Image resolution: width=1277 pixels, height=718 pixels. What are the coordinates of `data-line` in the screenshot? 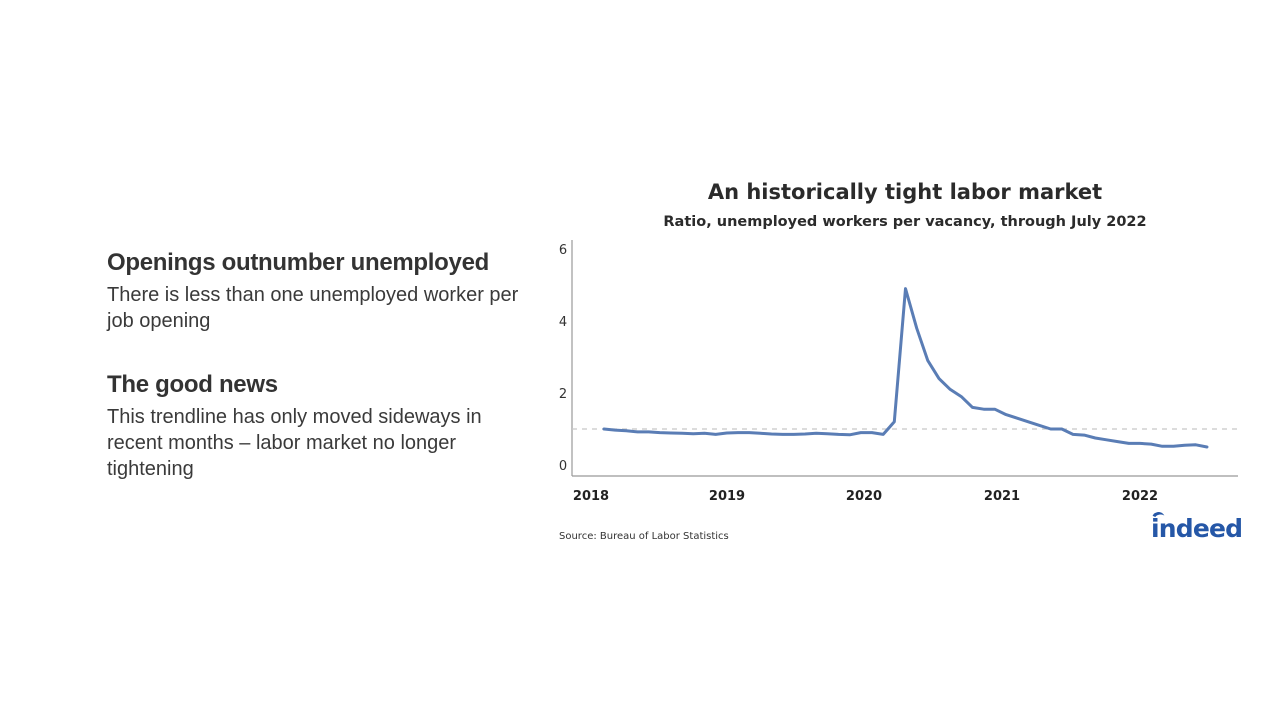 It's located at (905, 368).